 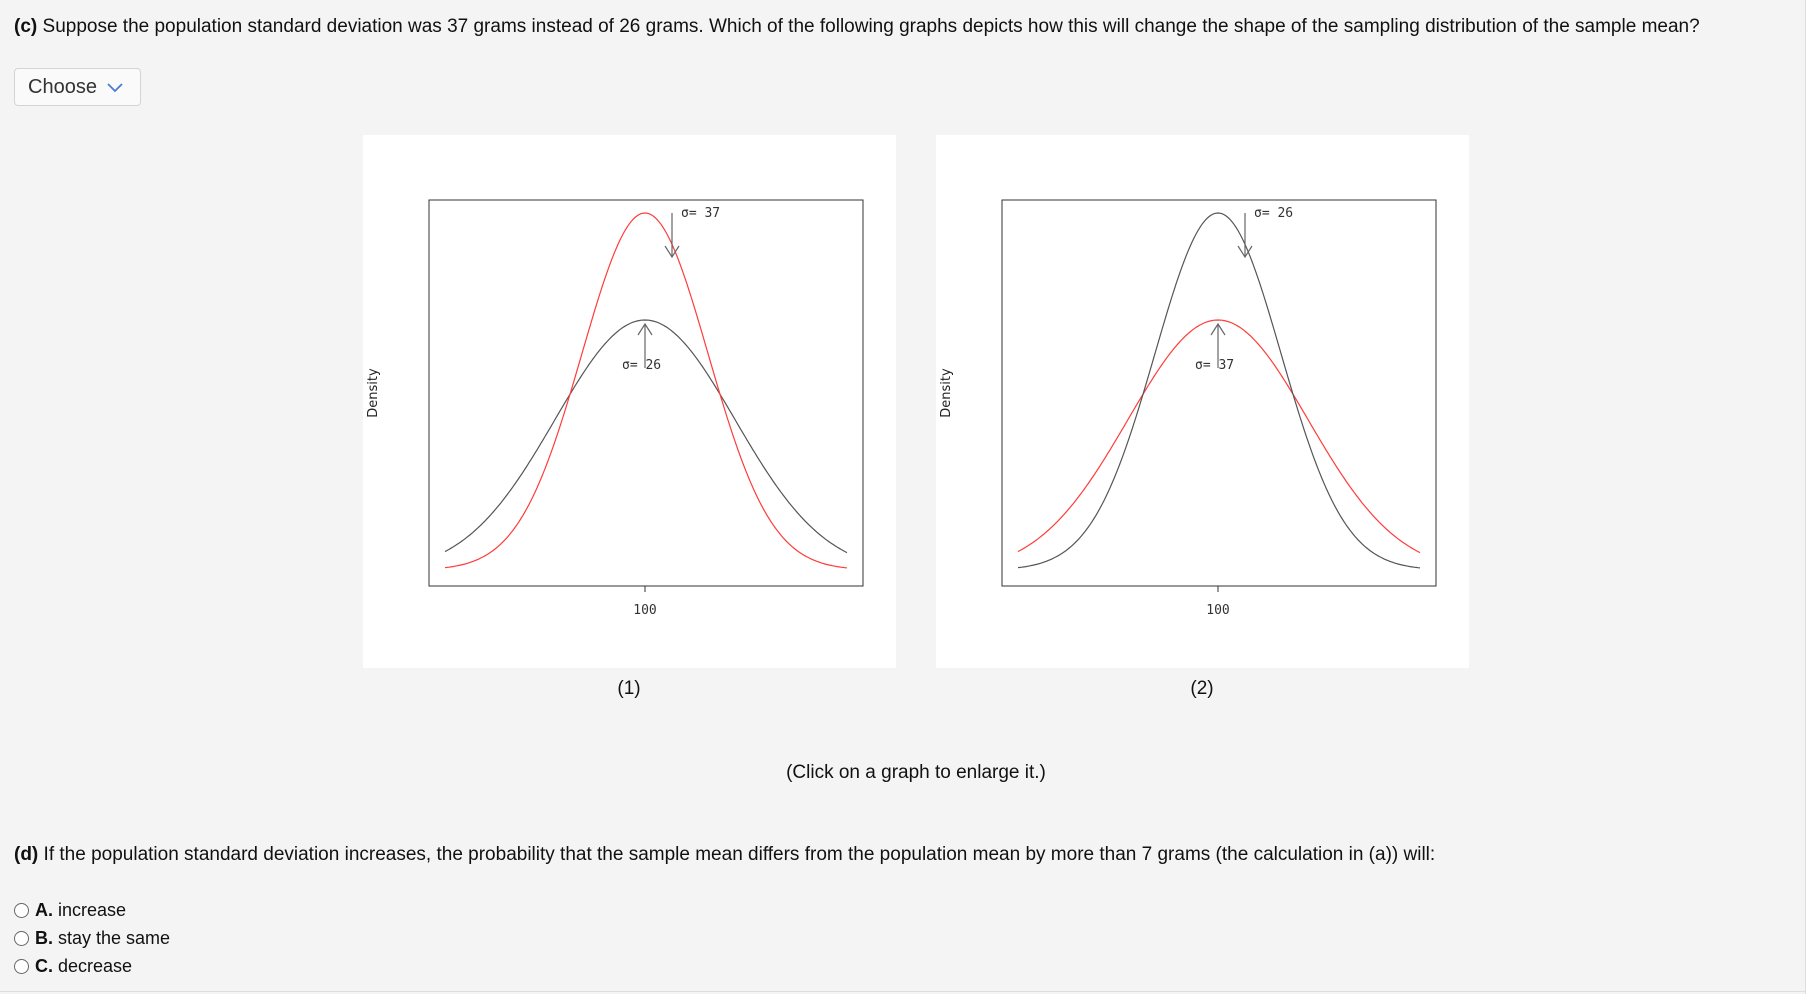 What do you see at coordinates (44, 937) in the screenshot?
I see `option-letter: B.` at bounding box center [44, 937].